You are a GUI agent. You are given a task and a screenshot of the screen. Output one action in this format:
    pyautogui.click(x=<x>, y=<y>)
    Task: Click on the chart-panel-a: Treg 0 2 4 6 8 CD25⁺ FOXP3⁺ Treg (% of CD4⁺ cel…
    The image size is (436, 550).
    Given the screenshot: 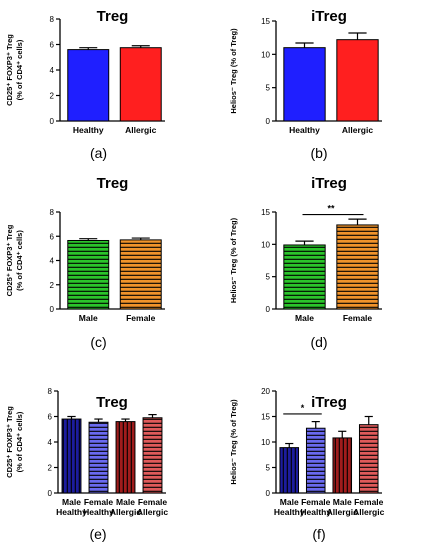 What is the action you would take?
    pyautogui.click(x=85, y=84)
    